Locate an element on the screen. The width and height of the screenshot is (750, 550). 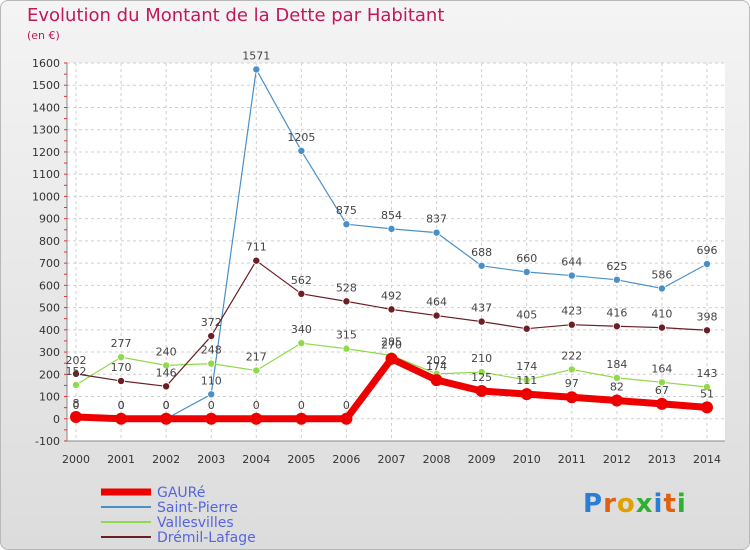
data-label: 586 is located at coordinates (661, 274).